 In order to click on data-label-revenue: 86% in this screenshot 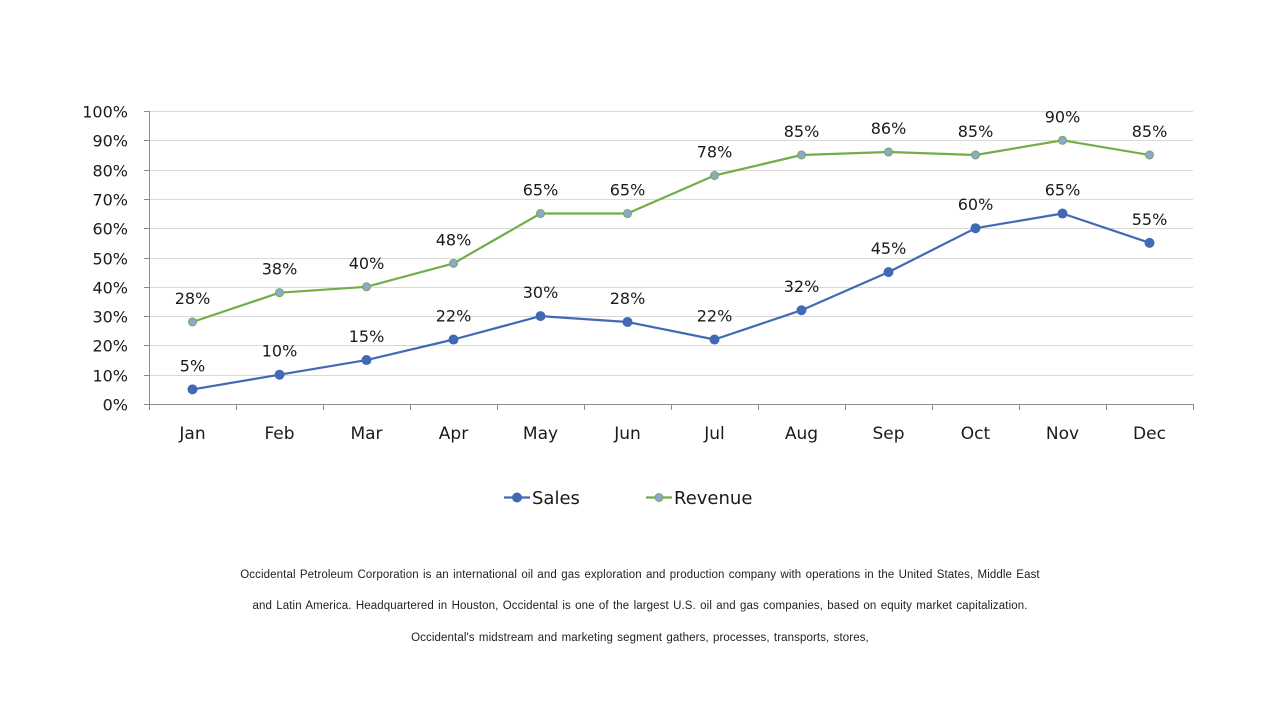, I will do `click(889, 128)`.